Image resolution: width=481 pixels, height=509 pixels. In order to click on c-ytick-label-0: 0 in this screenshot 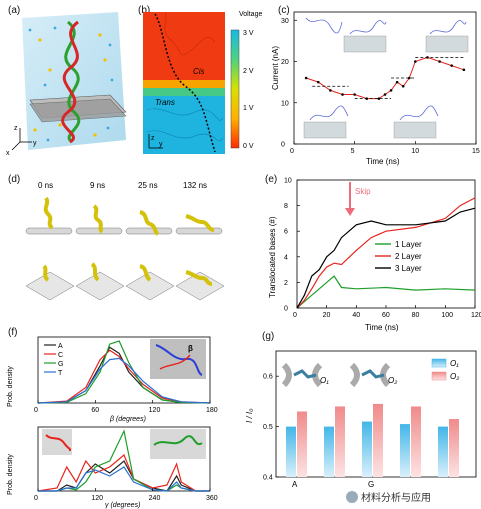, I will do `click(283, 145)`.